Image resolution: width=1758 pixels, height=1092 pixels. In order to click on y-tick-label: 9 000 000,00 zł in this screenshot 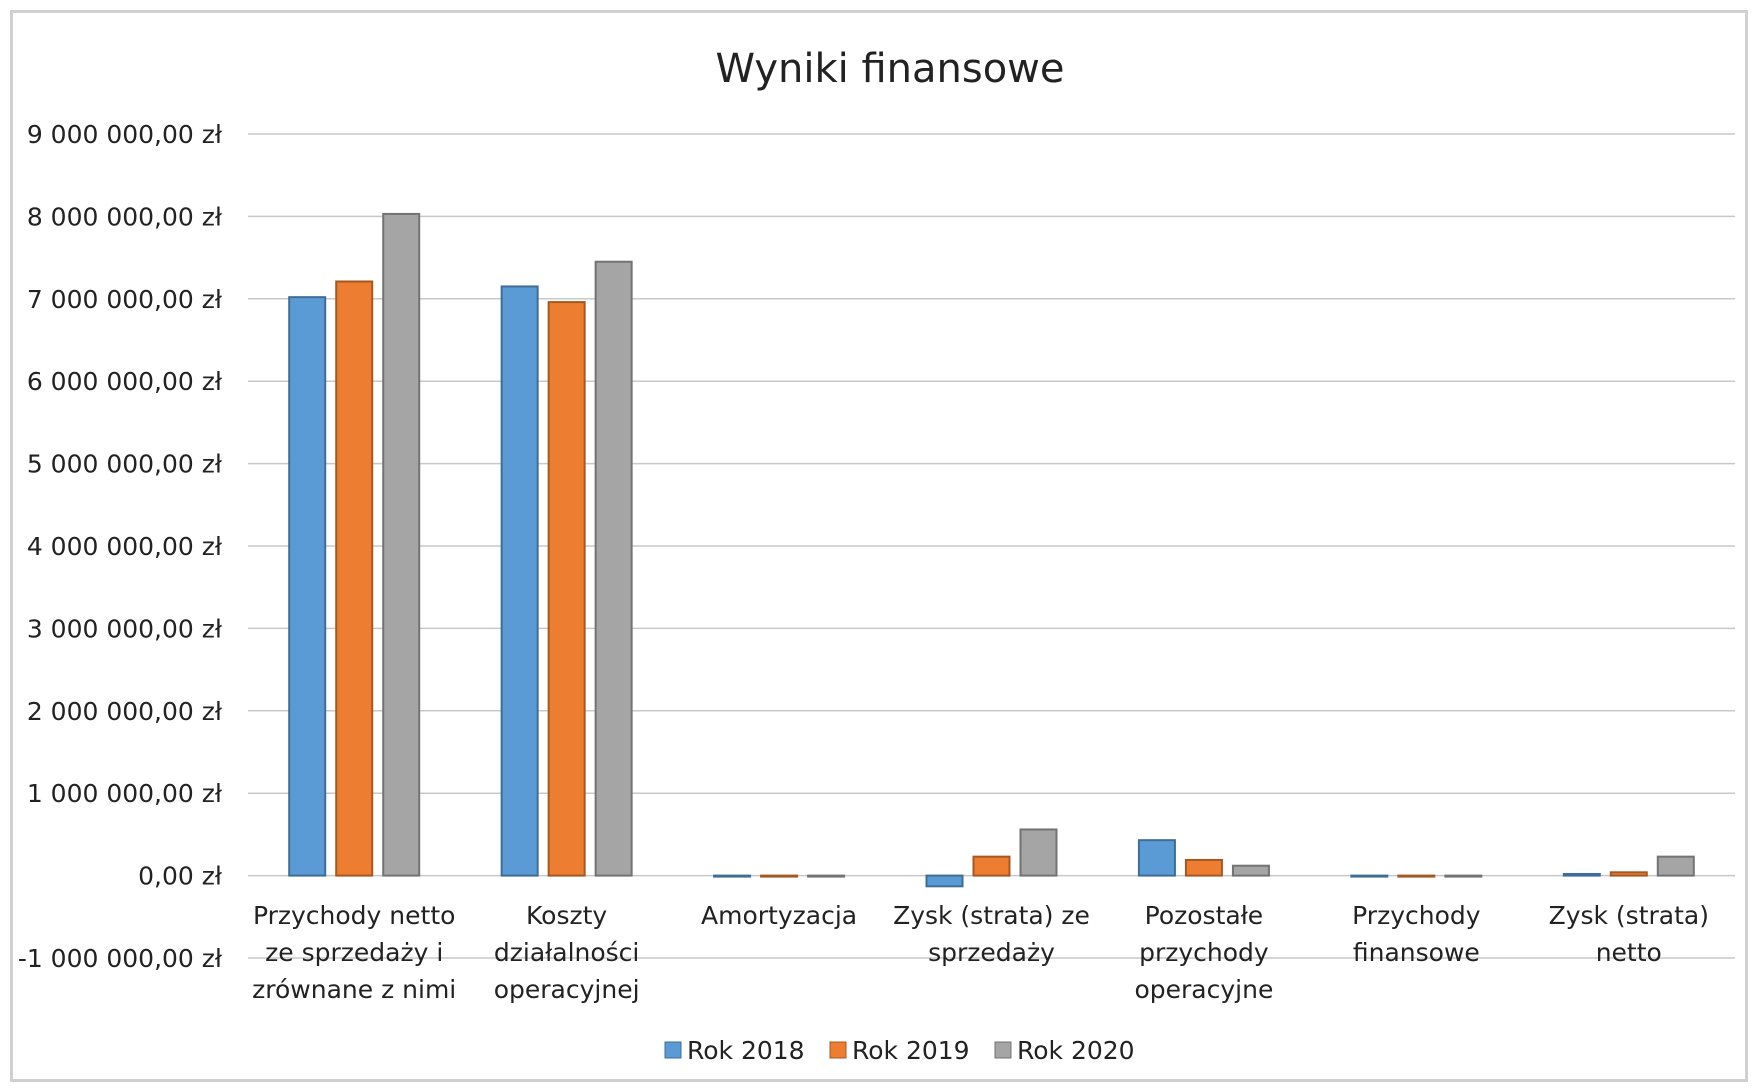, I will do `click(125, 134)`.